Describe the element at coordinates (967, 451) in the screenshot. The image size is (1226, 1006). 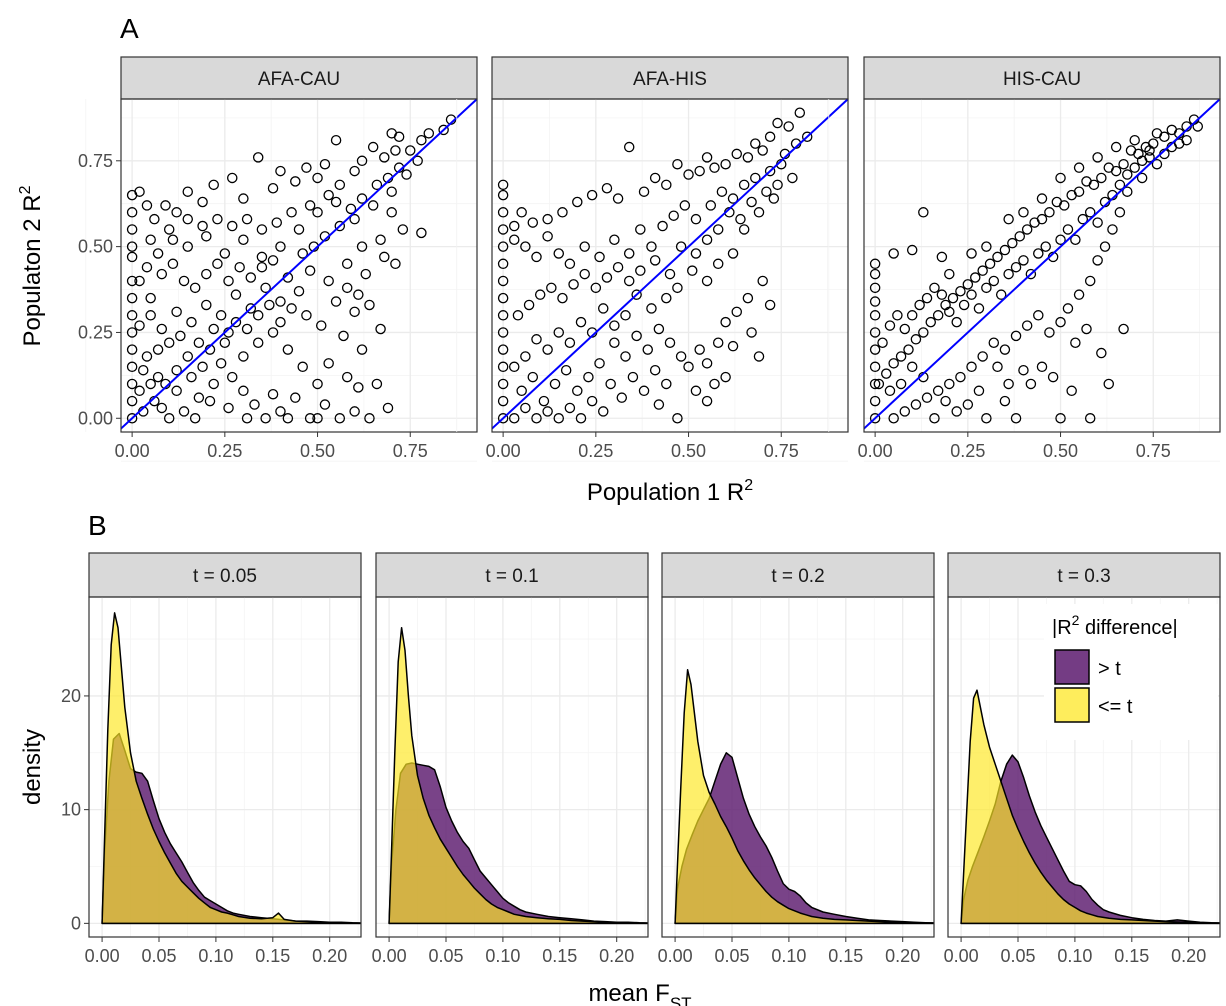
I see `x-tick-label: 0.25` at that location.